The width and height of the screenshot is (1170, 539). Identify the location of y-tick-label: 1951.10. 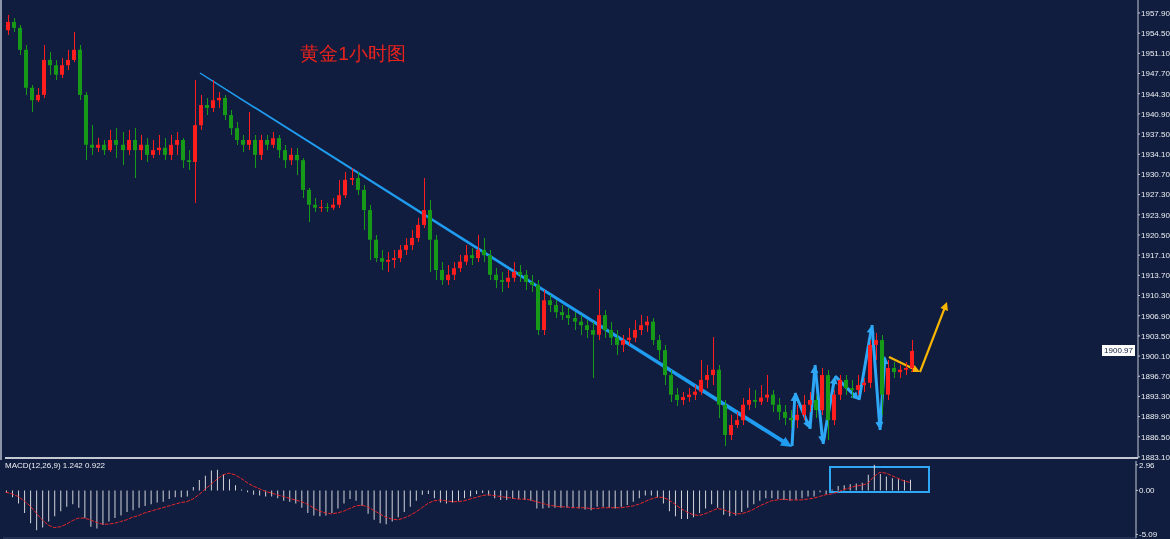
(1155, 54).